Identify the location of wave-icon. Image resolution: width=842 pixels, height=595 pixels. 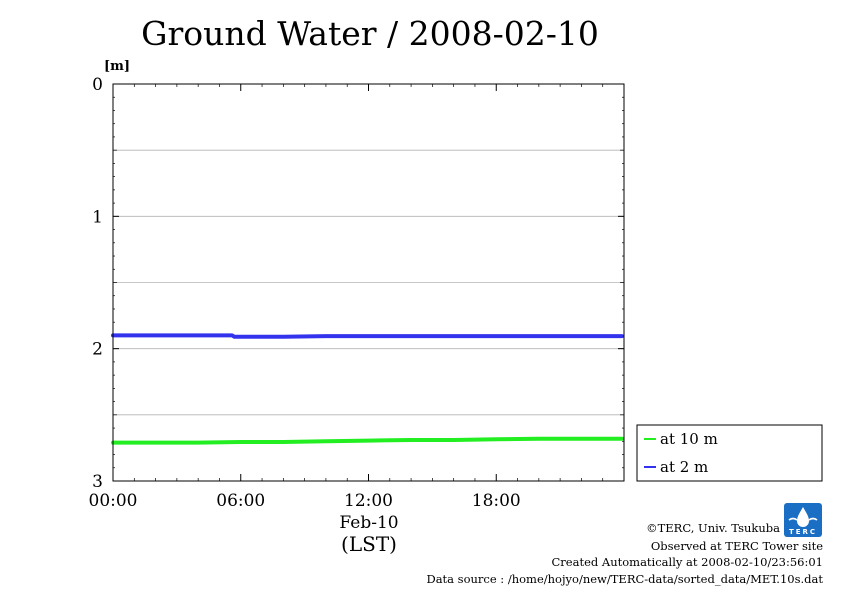
(803, 519).